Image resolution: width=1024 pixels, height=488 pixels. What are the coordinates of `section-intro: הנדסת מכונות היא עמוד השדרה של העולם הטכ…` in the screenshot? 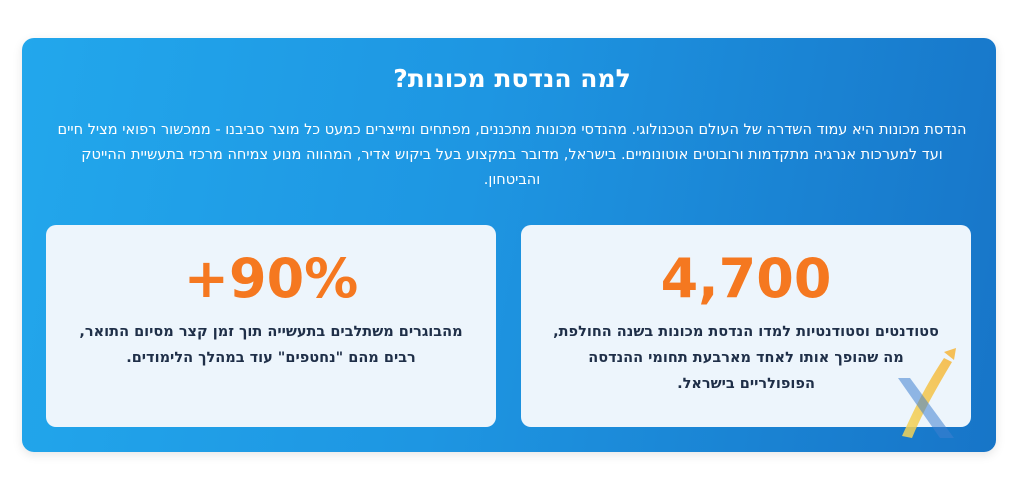 It's located at (512, 155).